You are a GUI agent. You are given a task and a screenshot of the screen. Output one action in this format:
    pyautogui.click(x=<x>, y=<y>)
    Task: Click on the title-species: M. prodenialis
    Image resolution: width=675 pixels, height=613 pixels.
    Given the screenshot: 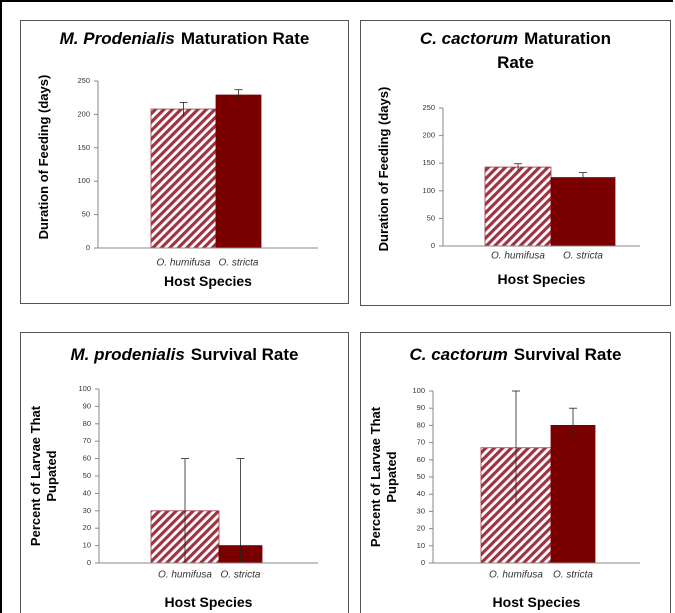 What is the action you would take?
    pyautogui.click(x=127, y=354)
    